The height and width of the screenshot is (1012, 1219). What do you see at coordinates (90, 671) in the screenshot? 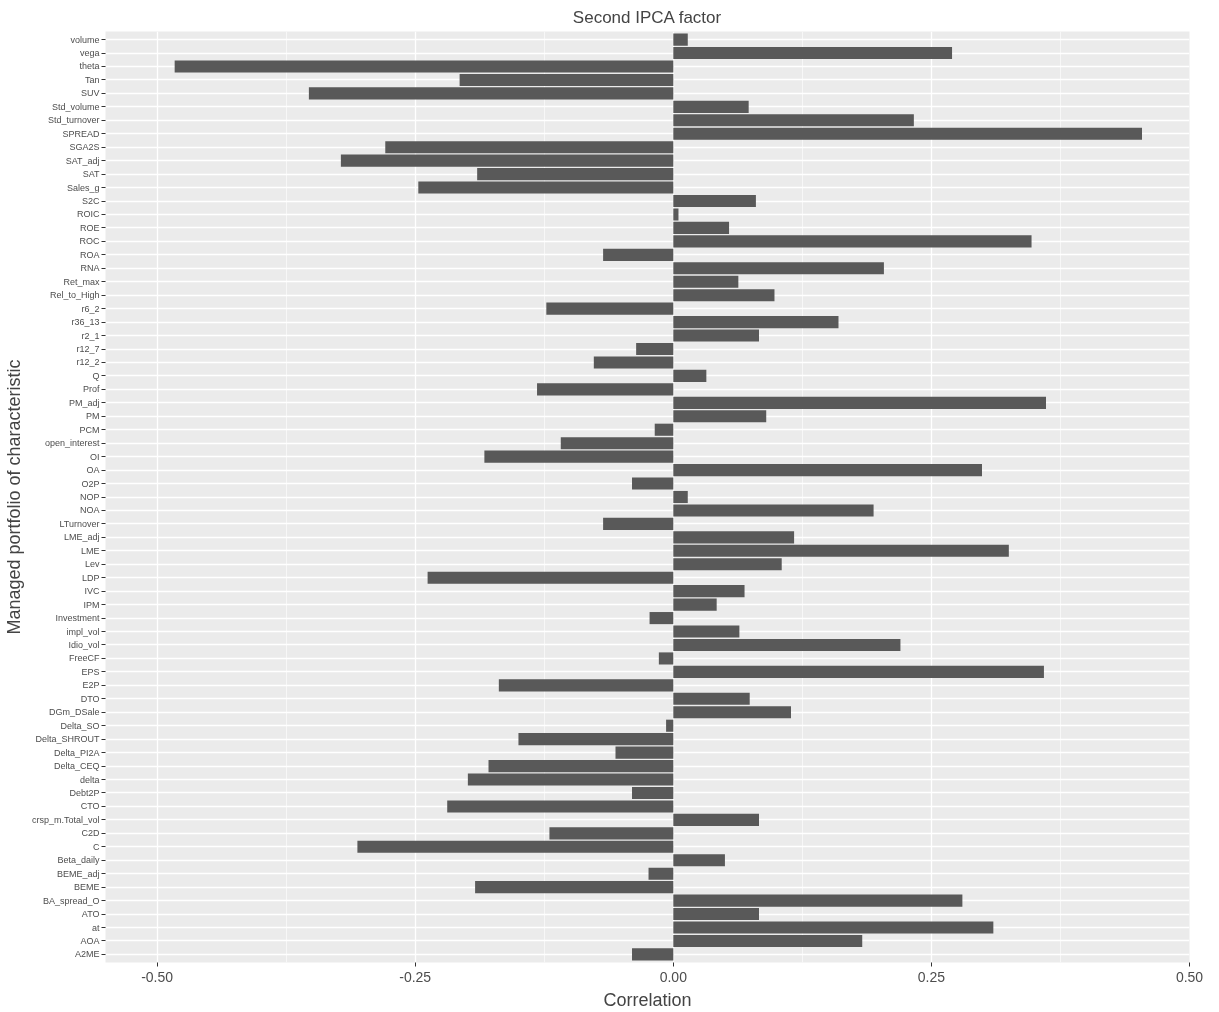
I see `y-tick-label: EPS` at bounding box center [90, 671].